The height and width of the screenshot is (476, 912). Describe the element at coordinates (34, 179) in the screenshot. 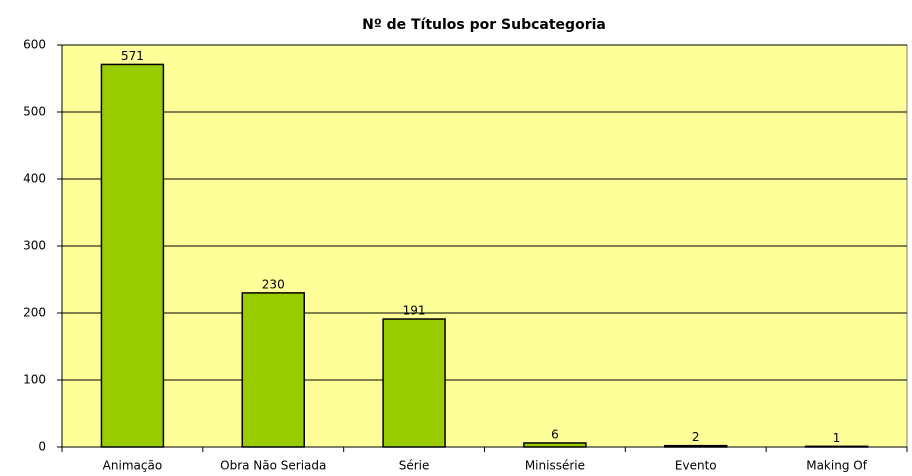

I see `y-tick-label: 400` at that location.